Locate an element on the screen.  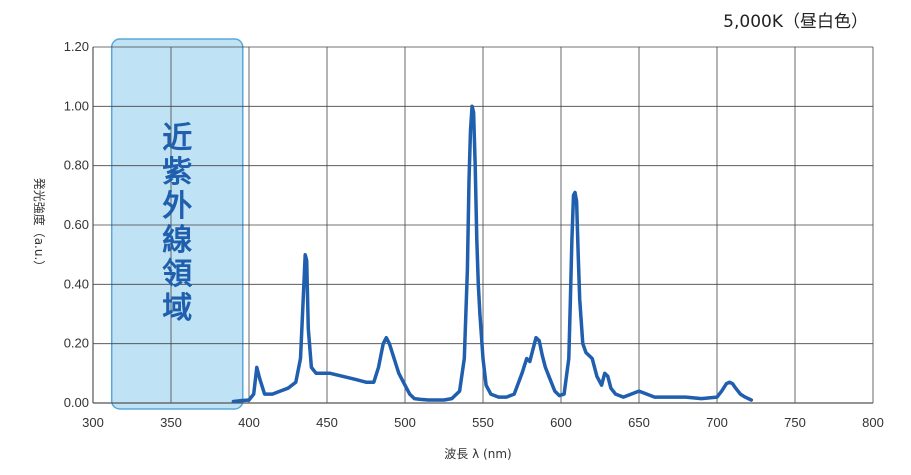
region-label-char: 域 is located at coordinates (177, 308).